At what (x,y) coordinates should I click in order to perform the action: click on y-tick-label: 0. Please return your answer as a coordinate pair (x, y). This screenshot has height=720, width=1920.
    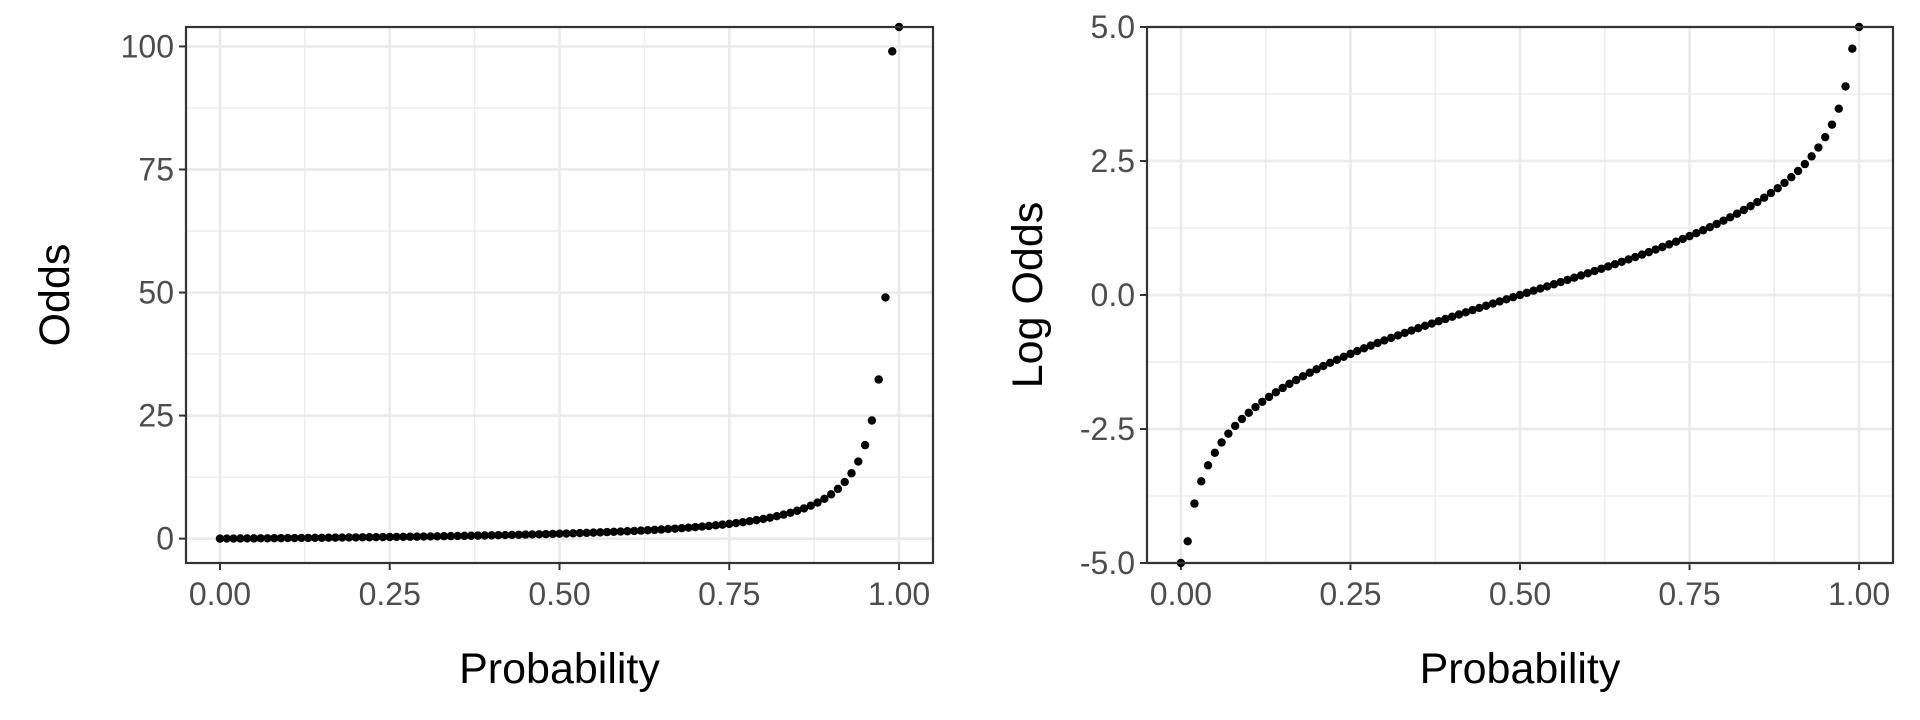
    Looking at the image, I should click on (165, 539).